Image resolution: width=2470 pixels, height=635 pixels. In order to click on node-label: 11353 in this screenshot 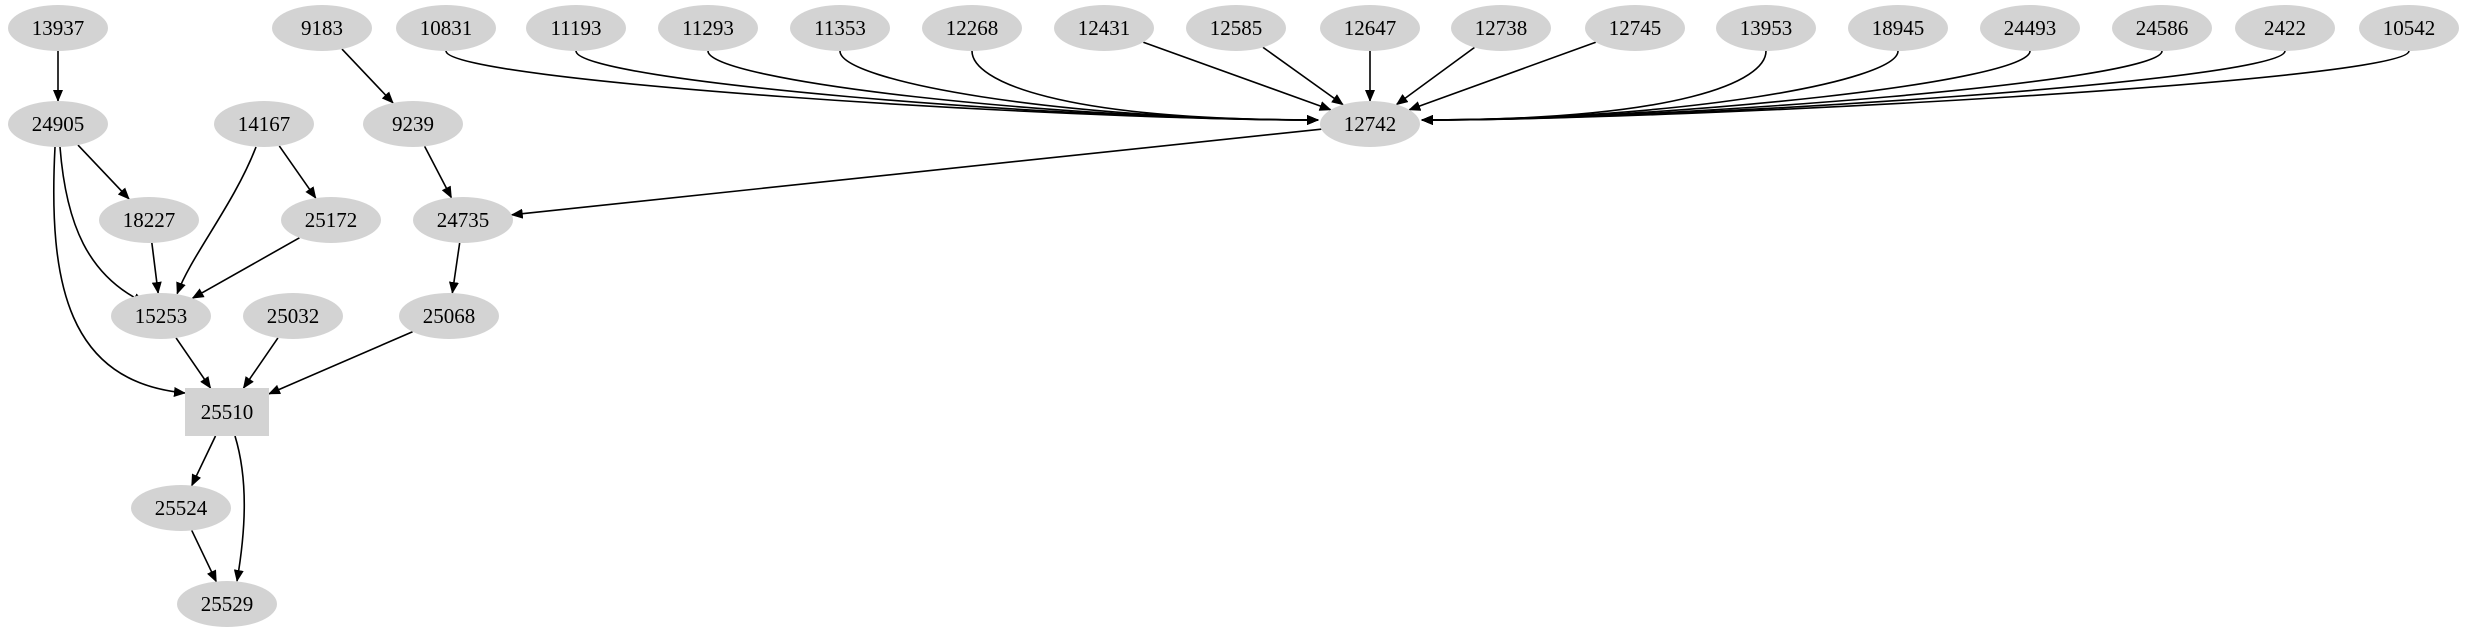, I will do `click(840, 28)`.